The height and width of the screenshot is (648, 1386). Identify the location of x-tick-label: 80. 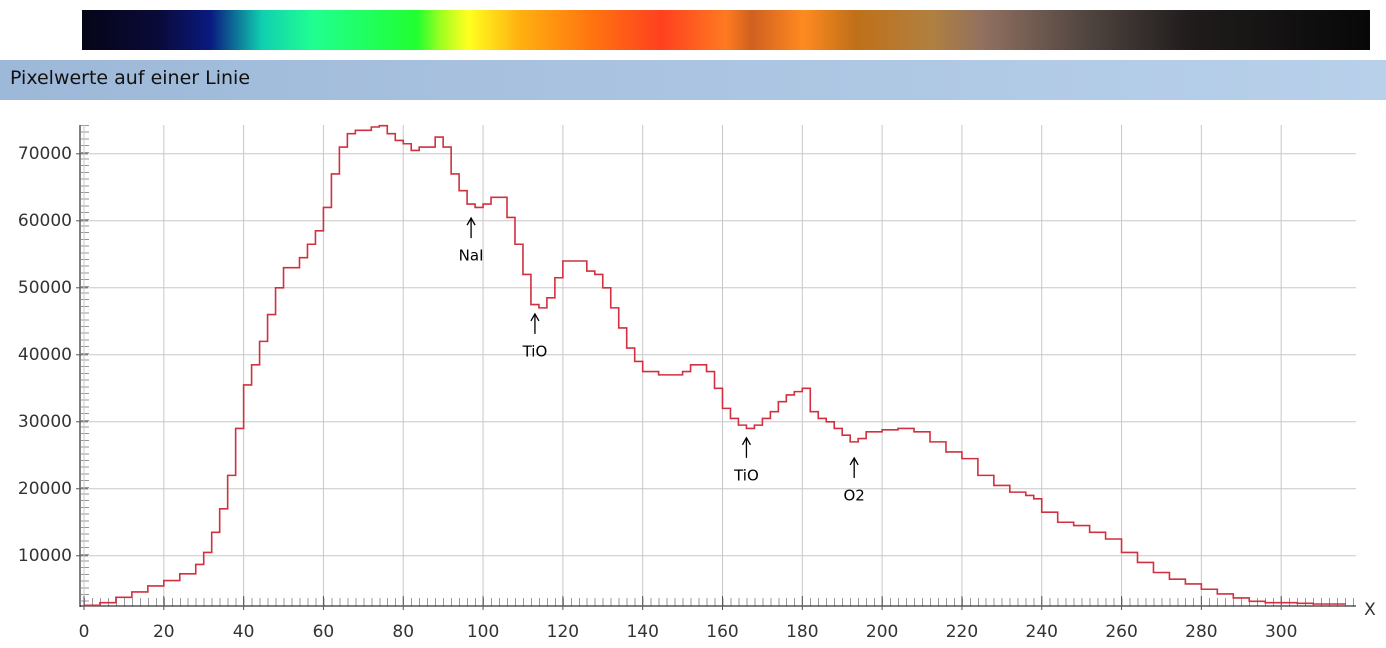
(403, 632).